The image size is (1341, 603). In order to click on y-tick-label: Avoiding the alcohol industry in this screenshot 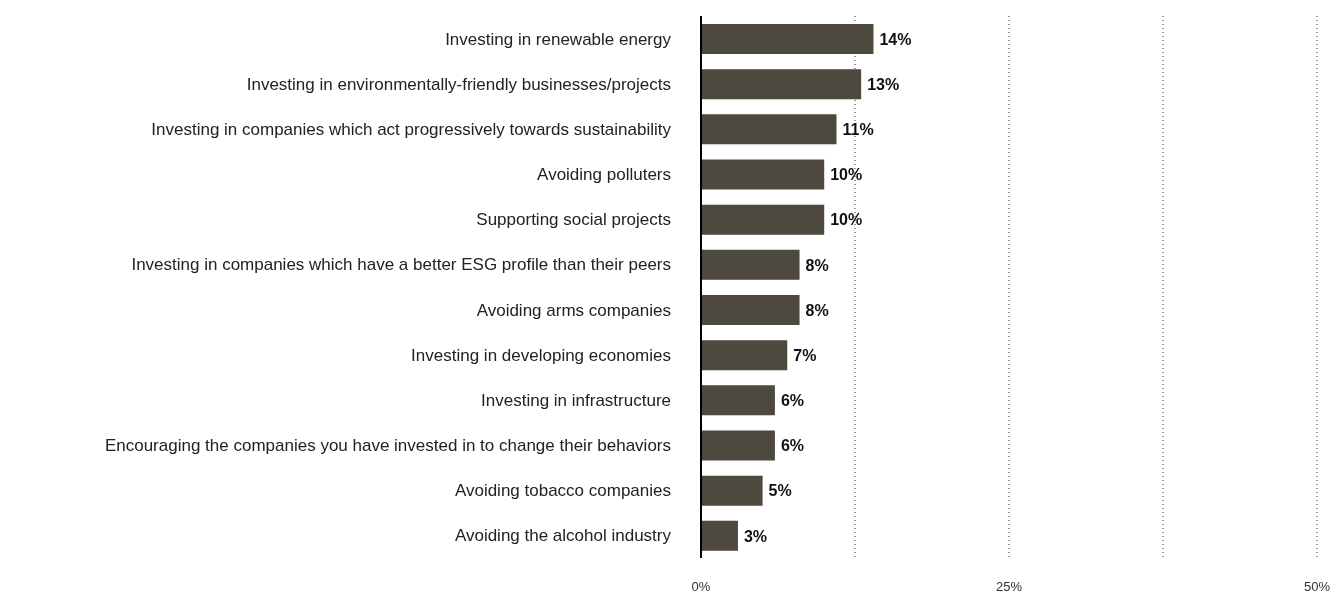, I will do `click(563, 536)`.